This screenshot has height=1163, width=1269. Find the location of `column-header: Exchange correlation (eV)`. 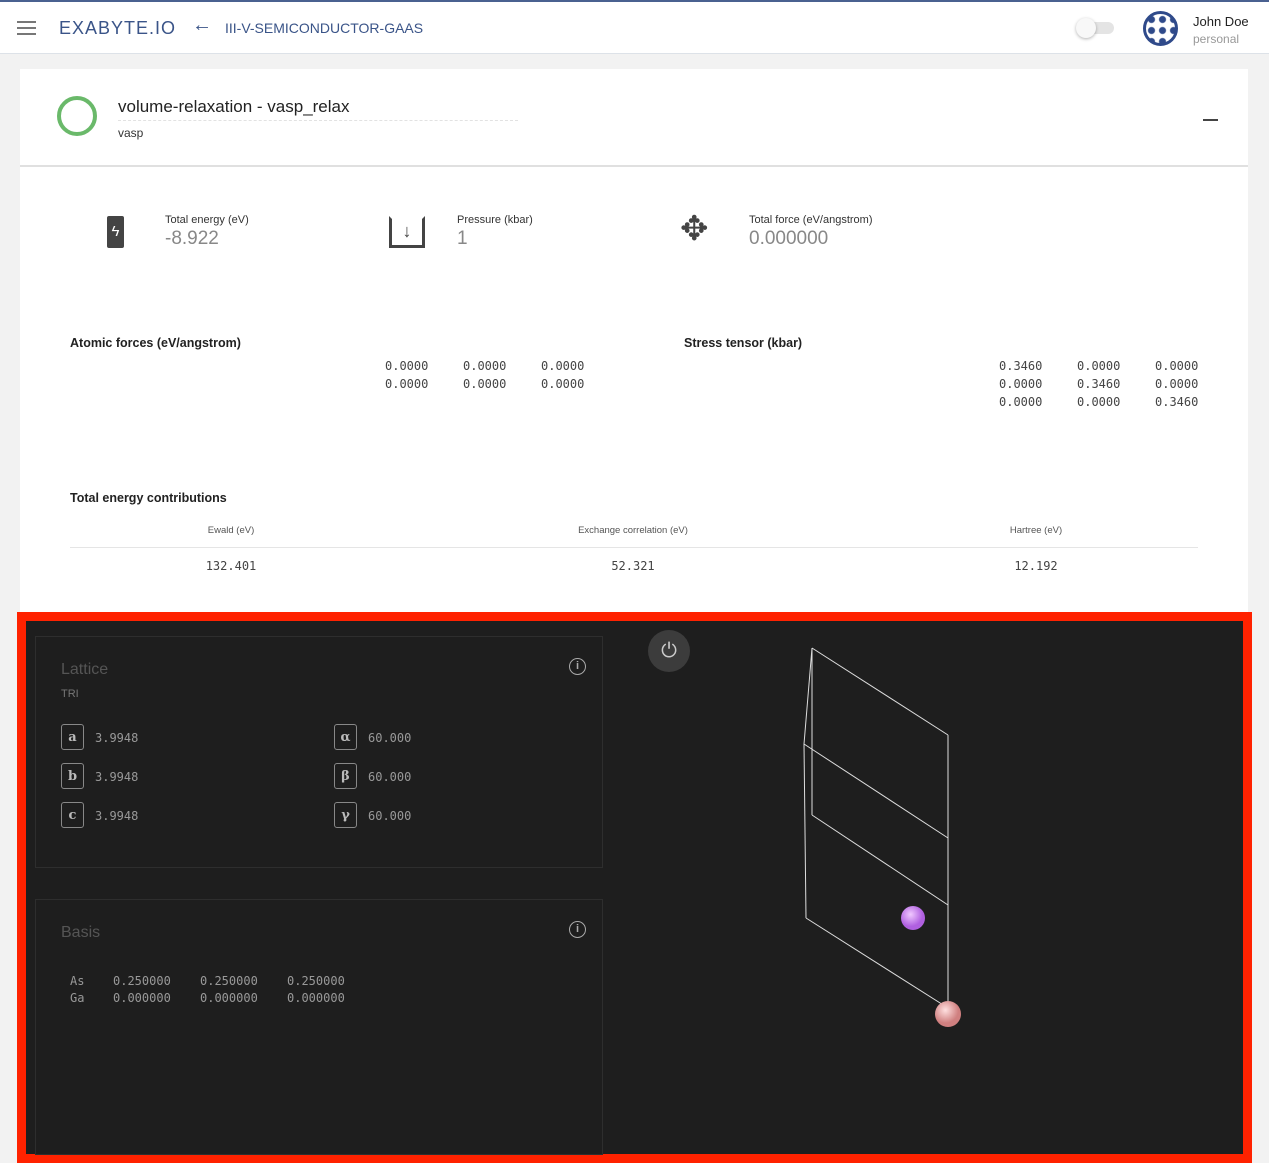

column-header: Exchange correlation (eV) is located at coordinates (633, 530).